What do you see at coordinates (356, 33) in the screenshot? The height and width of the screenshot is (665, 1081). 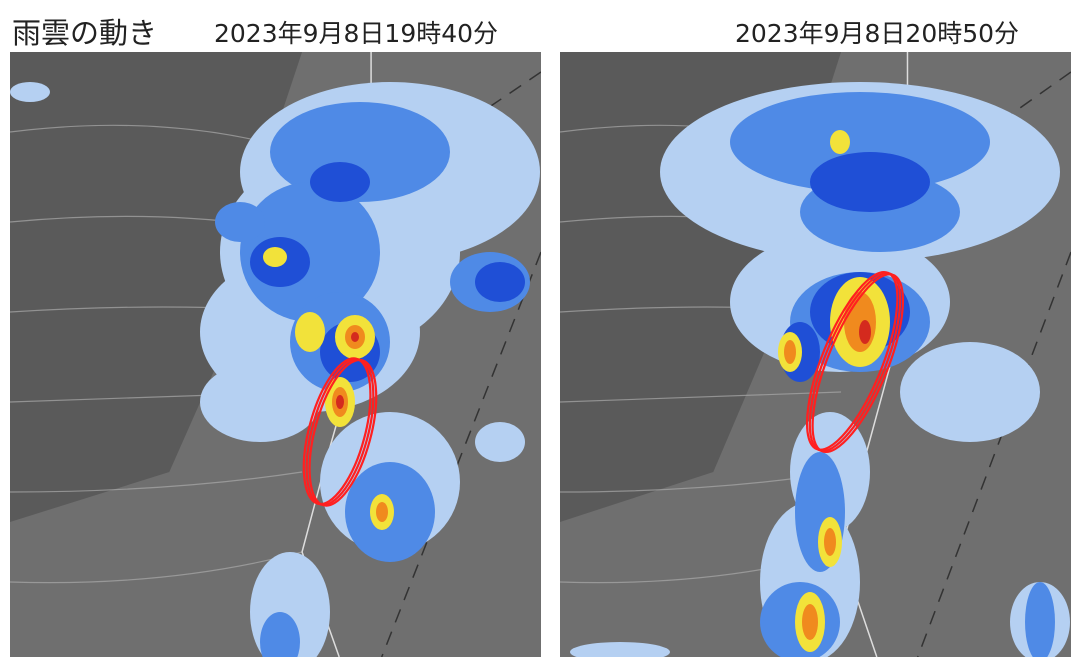 I see `panel-left-timestamp: 2023年9月8日19時40分` at bounding box center [356, 33].